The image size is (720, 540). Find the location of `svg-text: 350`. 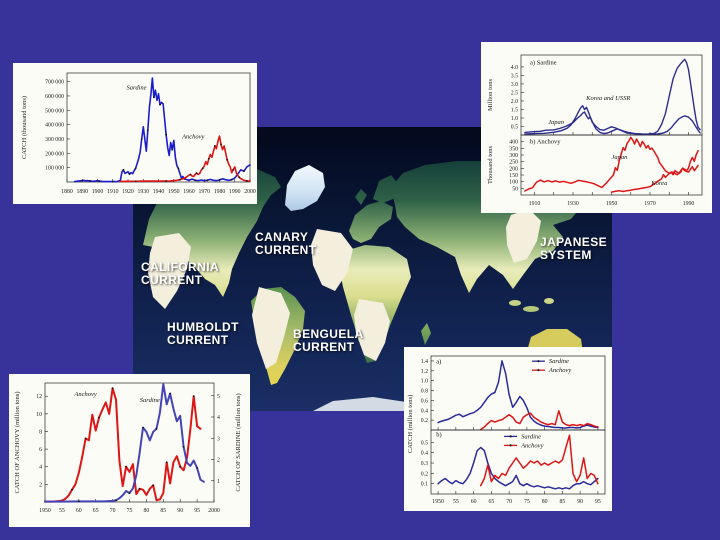

svg-text: 350 is located at coordinates (513, 149).